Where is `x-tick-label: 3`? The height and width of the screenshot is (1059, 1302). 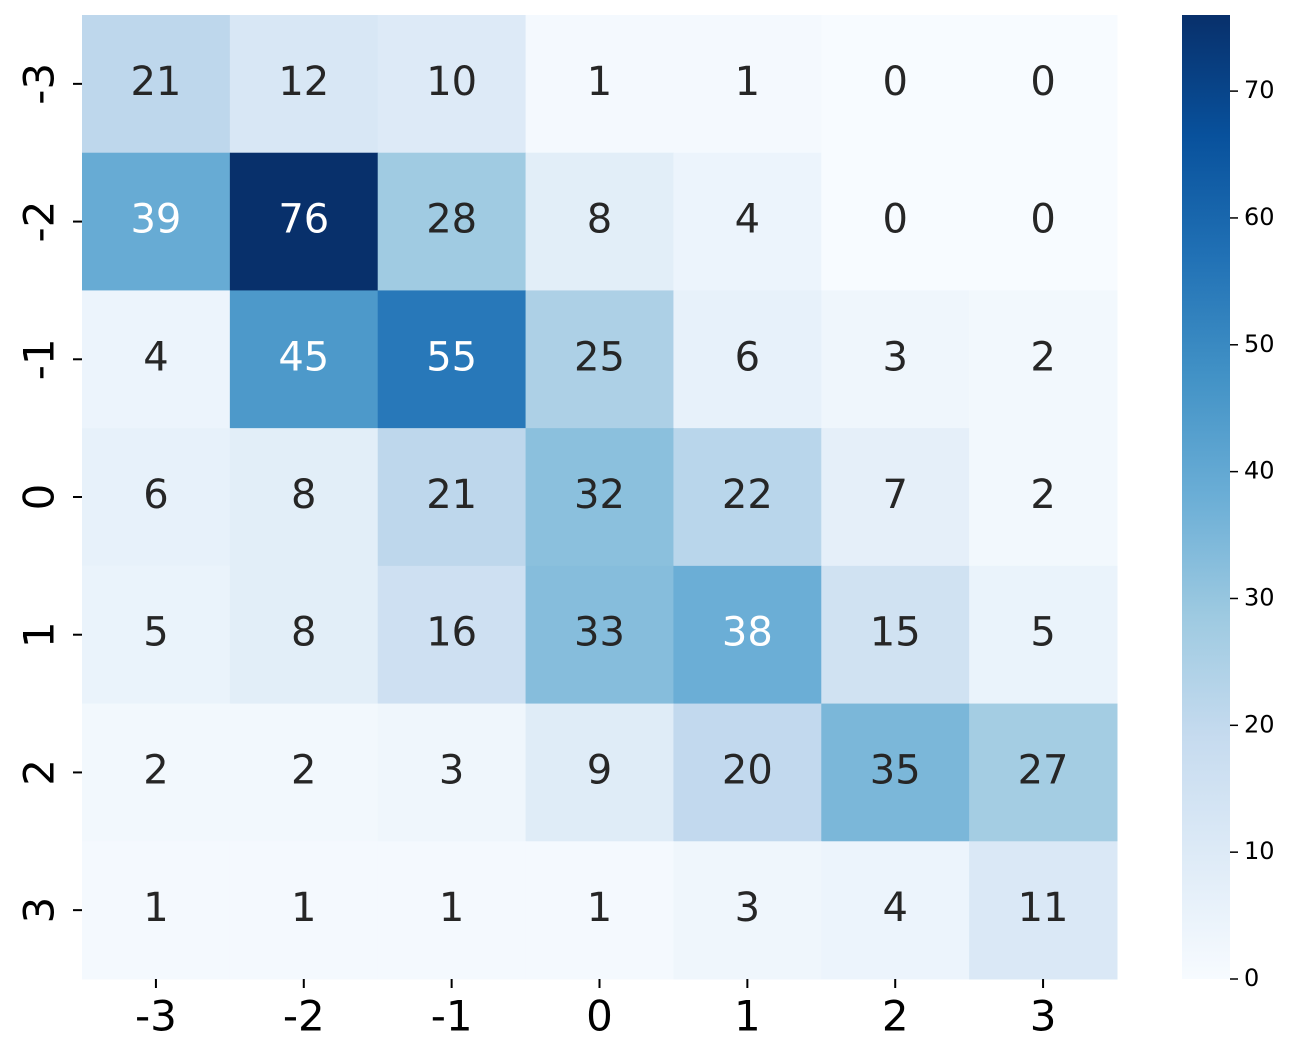 x-tick-label: 3 is located at coordinates (1043, 1016).